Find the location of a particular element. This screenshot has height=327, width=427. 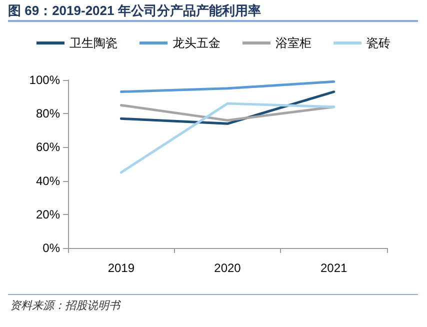

text: 资料来源：招股说明书 is located at coordinates (65, 305).